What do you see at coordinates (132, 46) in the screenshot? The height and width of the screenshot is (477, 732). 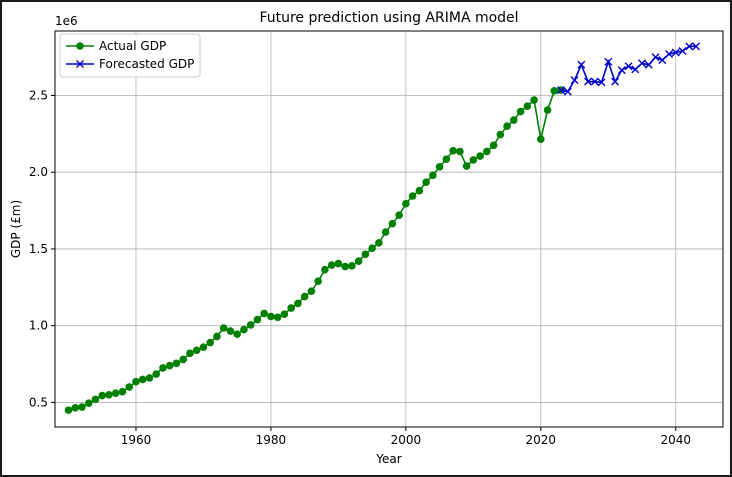 I see `legend-label-actual: Actual GDP` at bounding box center [132, 46].